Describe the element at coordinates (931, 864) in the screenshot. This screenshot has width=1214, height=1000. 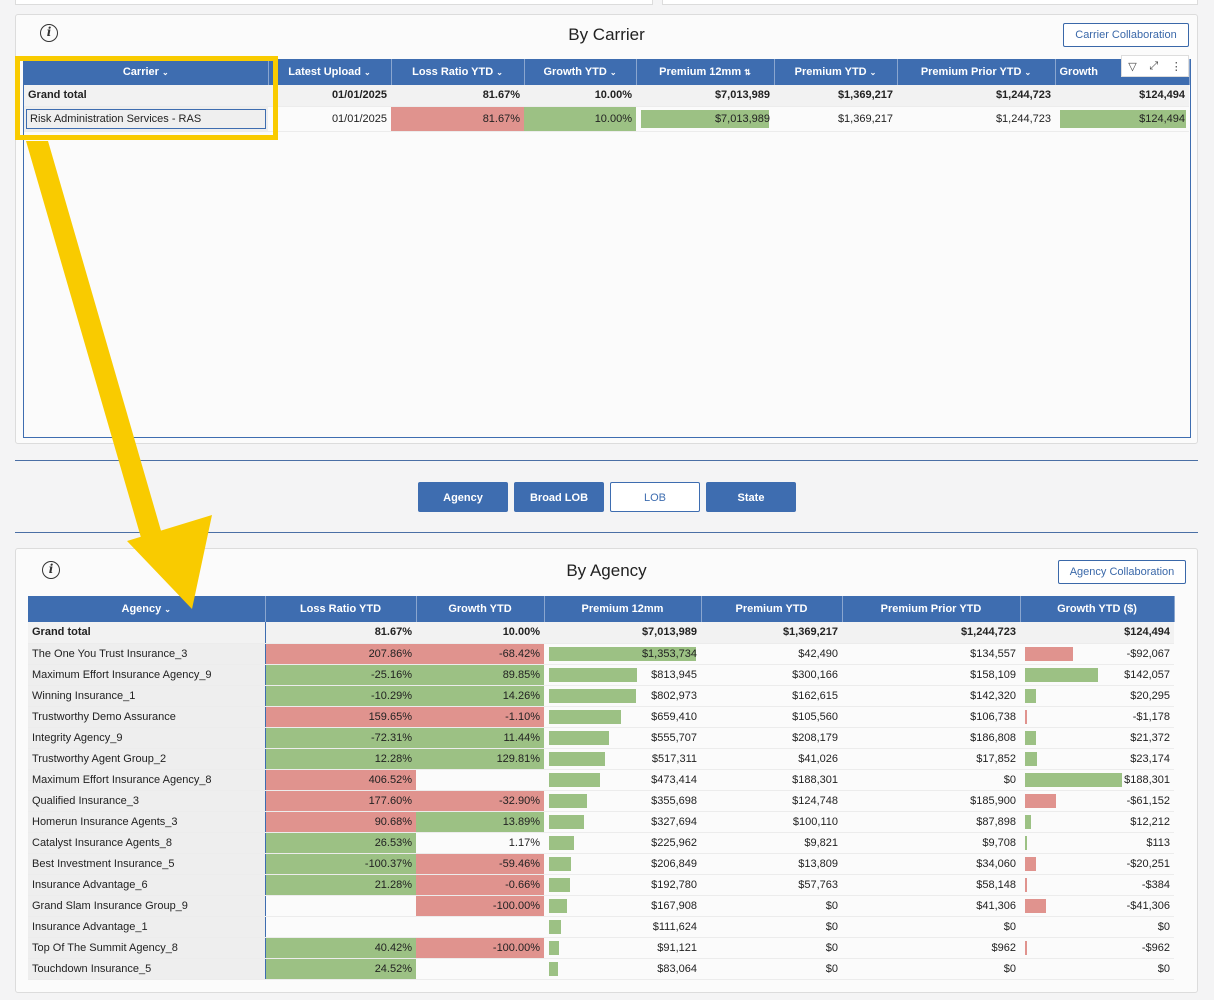
I see `cell-pprior: $34,060` at that location.